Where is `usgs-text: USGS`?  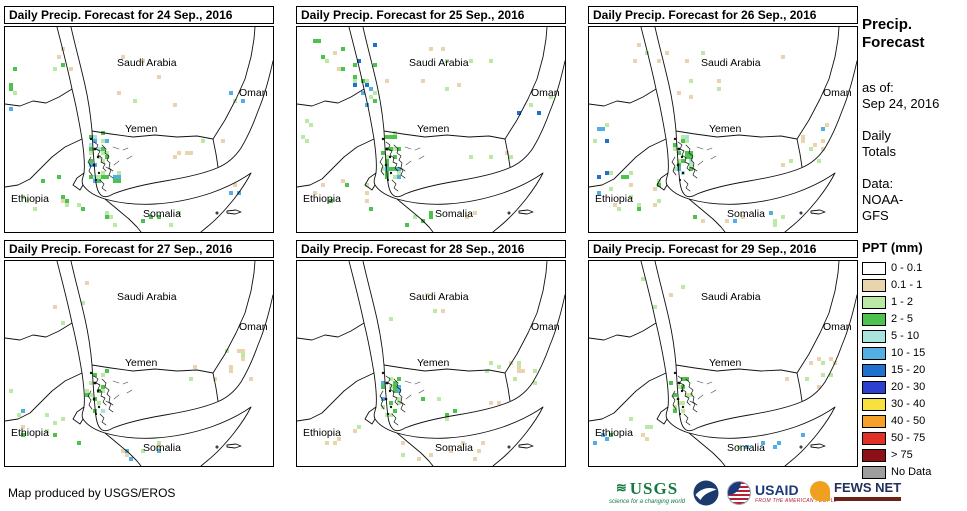 usgs-text: USGS is located at coordinates (654, 488).